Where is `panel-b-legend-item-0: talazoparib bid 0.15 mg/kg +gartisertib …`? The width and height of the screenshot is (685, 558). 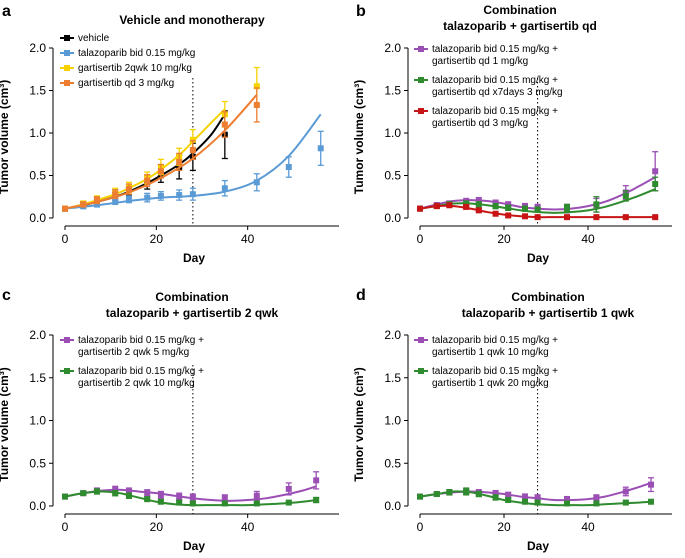
panel-b-legend-item-0: talazoparib bid 0.15 mg/kg +gartisertib … is located at coordinates (486, 55).